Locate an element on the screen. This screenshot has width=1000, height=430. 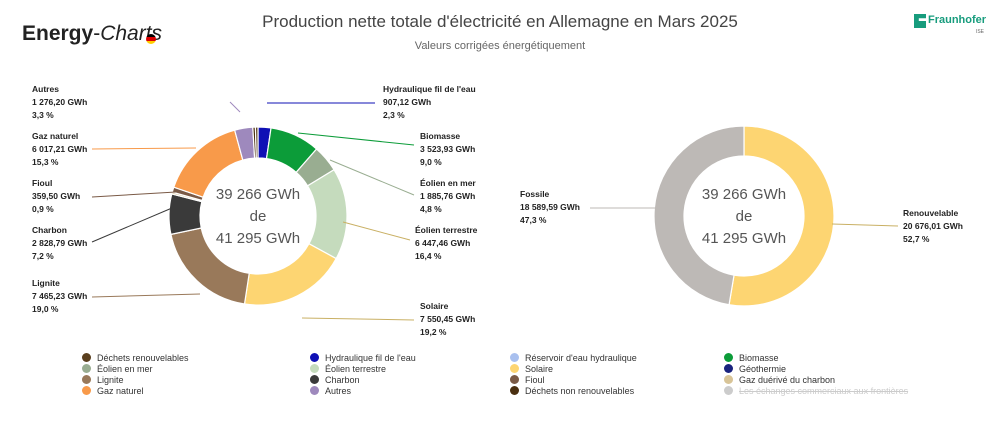
legend-item-geothermie: Géothermie is located at coordinates (755, 368).